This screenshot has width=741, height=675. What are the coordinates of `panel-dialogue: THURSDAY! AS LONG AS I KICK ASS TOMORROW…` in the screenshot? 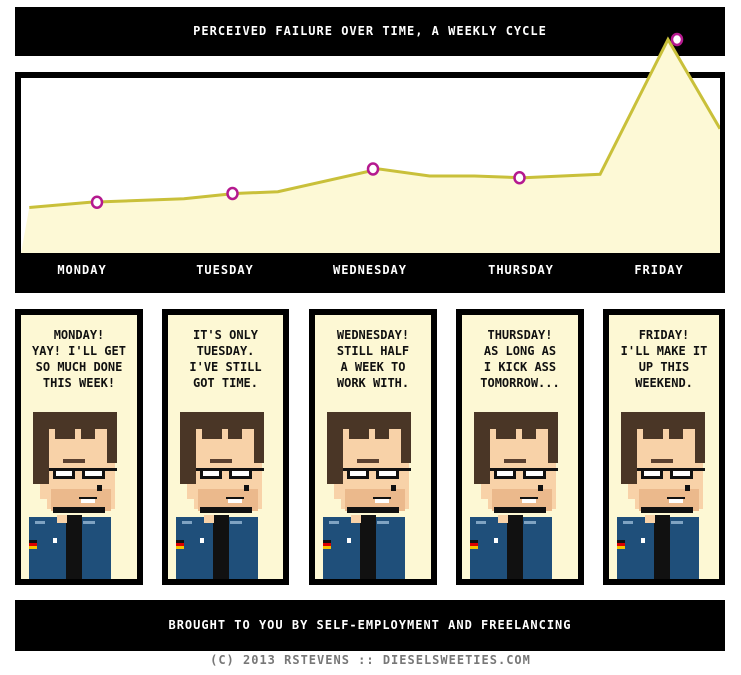 It's located at (520, 359).